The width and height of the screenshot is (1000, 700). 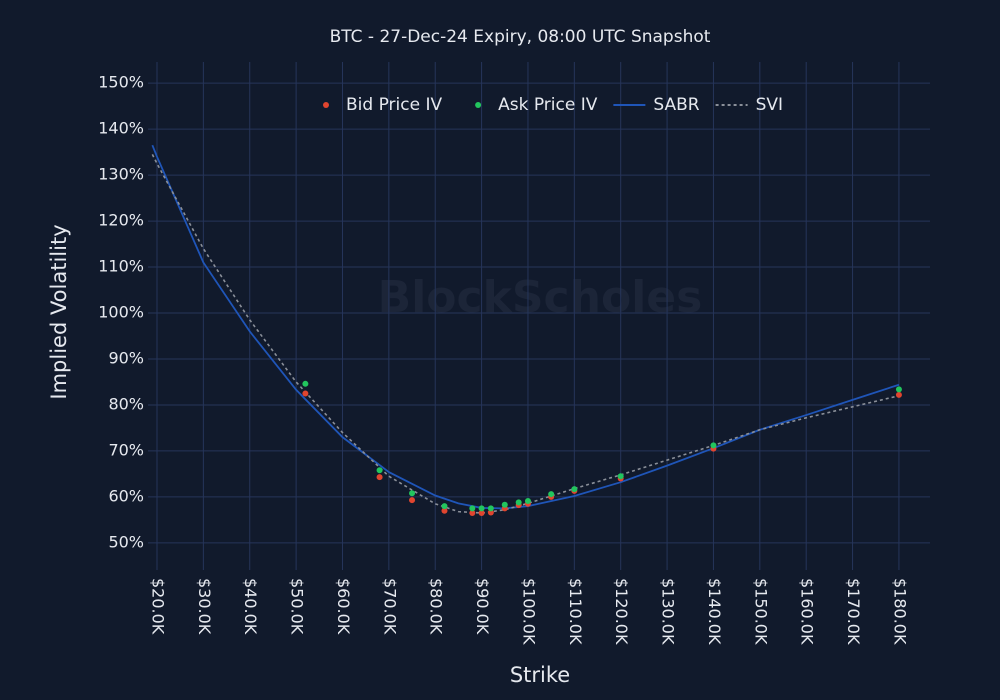 I want to click on x-tick-label: $100.0K, so click(x=528, y=611).